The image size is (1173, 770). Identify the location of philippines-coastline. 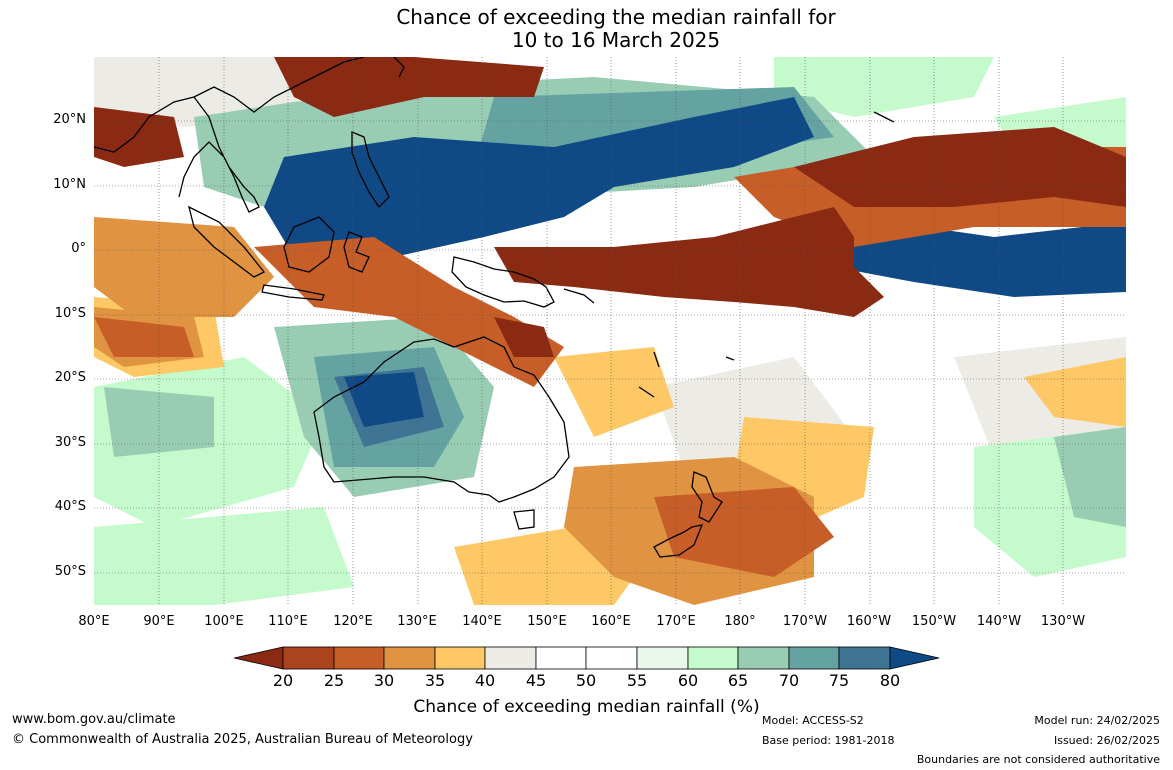
(370, 170).